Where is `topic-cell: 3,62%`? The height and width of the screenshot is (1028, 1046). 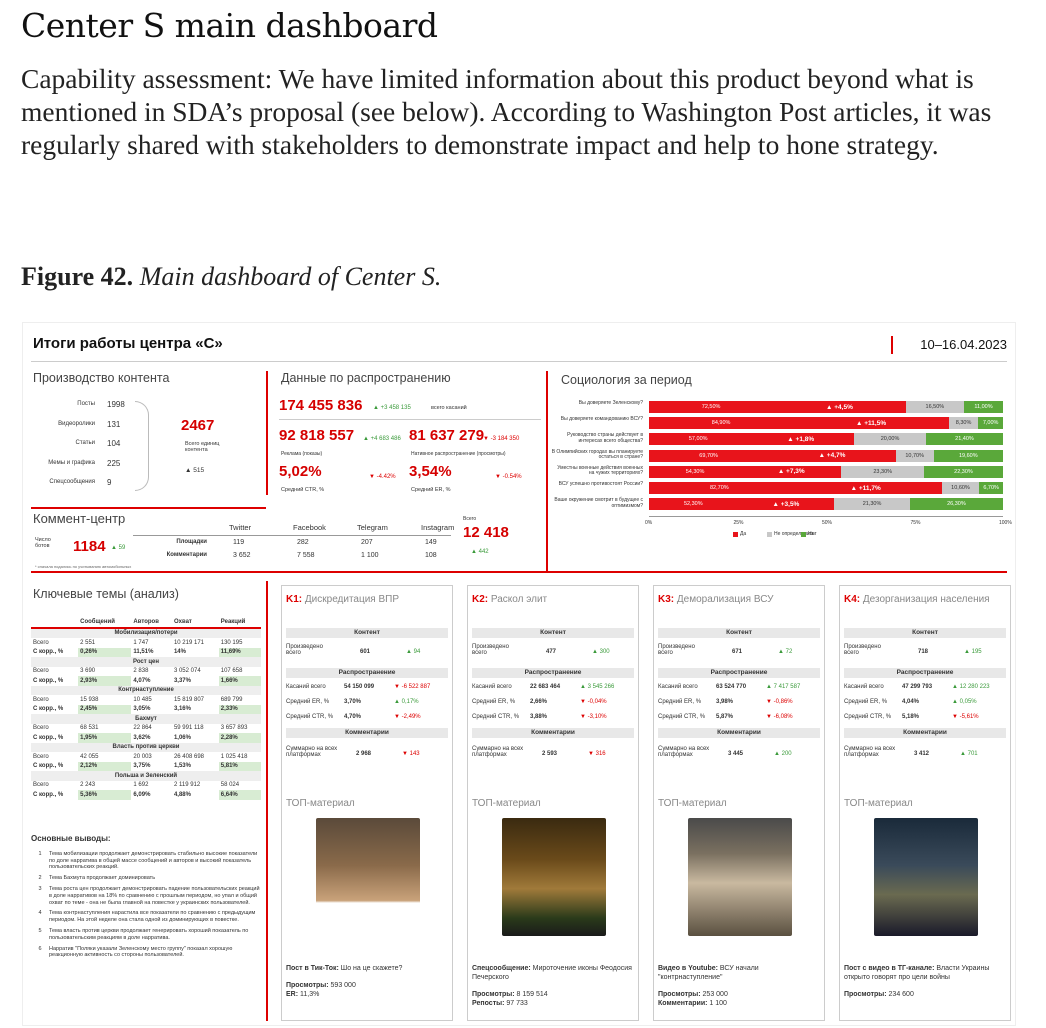 topic-cell: 3,62% is located at coordinates (142, 737).